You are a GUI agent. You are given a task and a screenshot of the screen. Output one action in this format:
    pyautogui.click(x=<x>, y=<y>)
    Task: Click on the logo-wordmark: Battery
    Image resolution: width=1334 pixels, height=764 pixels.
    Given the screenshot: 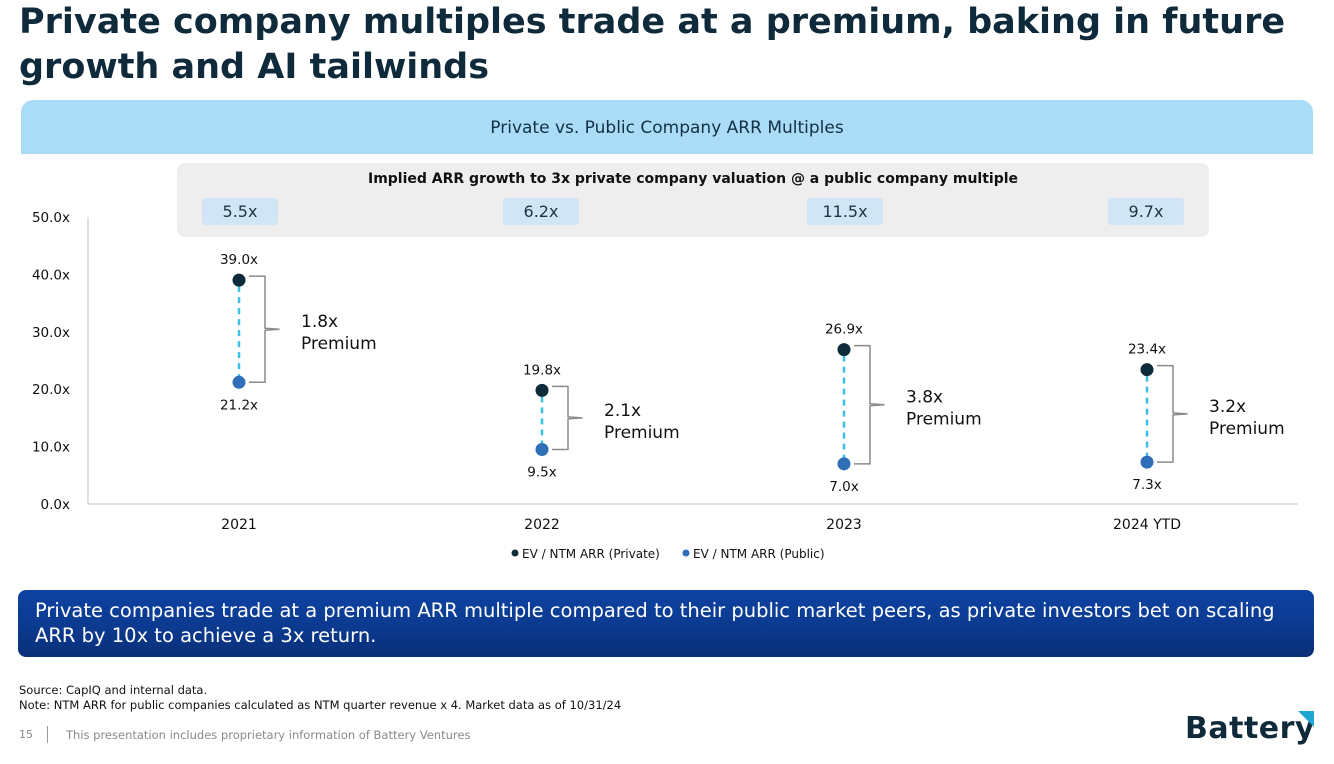 What is the action you would take?
    pyautogui.click(x=1250, y=728)
    